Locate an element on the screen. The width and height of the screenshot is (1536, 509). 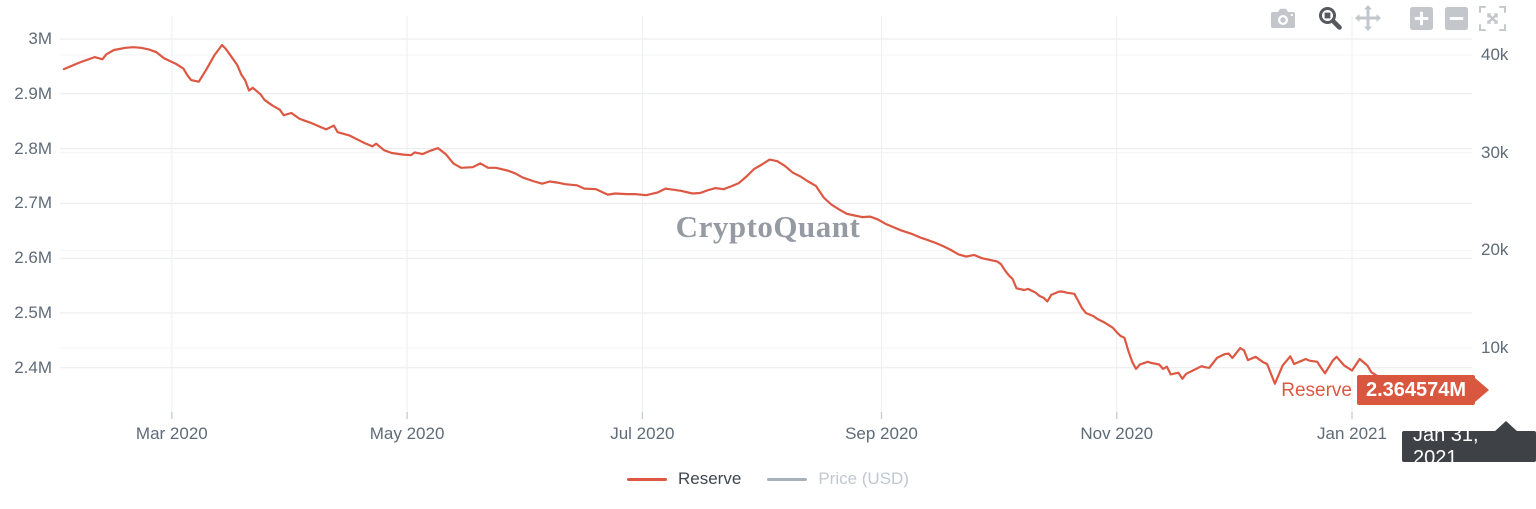
date-tooltip: Jan 31, 2021 is located at coordinates (1469, 445).